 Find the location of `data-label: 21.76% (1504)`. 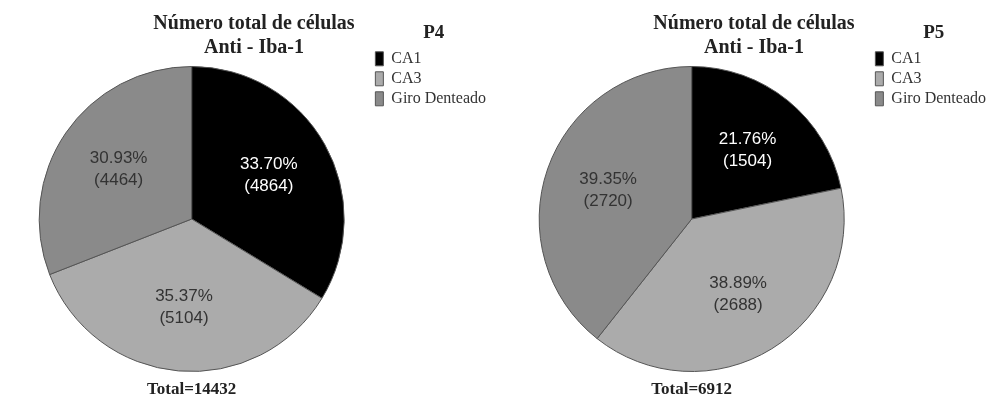

data-label: 21.76% (1504) is located at coordinates (747, 150).